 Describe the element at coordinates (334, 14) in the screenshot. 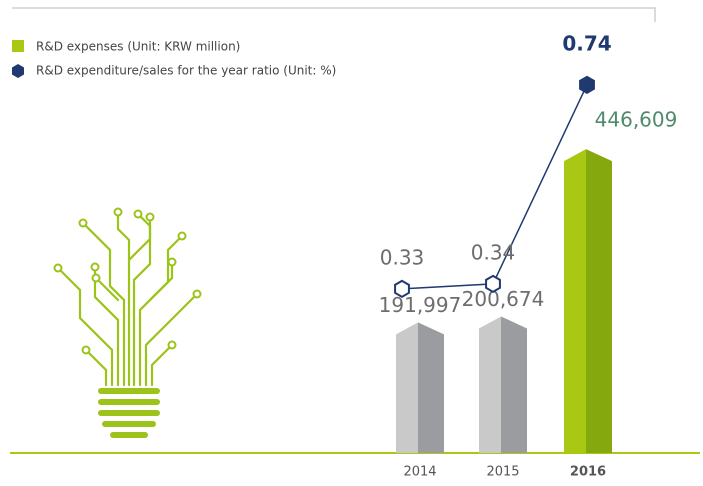

I see `frame` at that location.